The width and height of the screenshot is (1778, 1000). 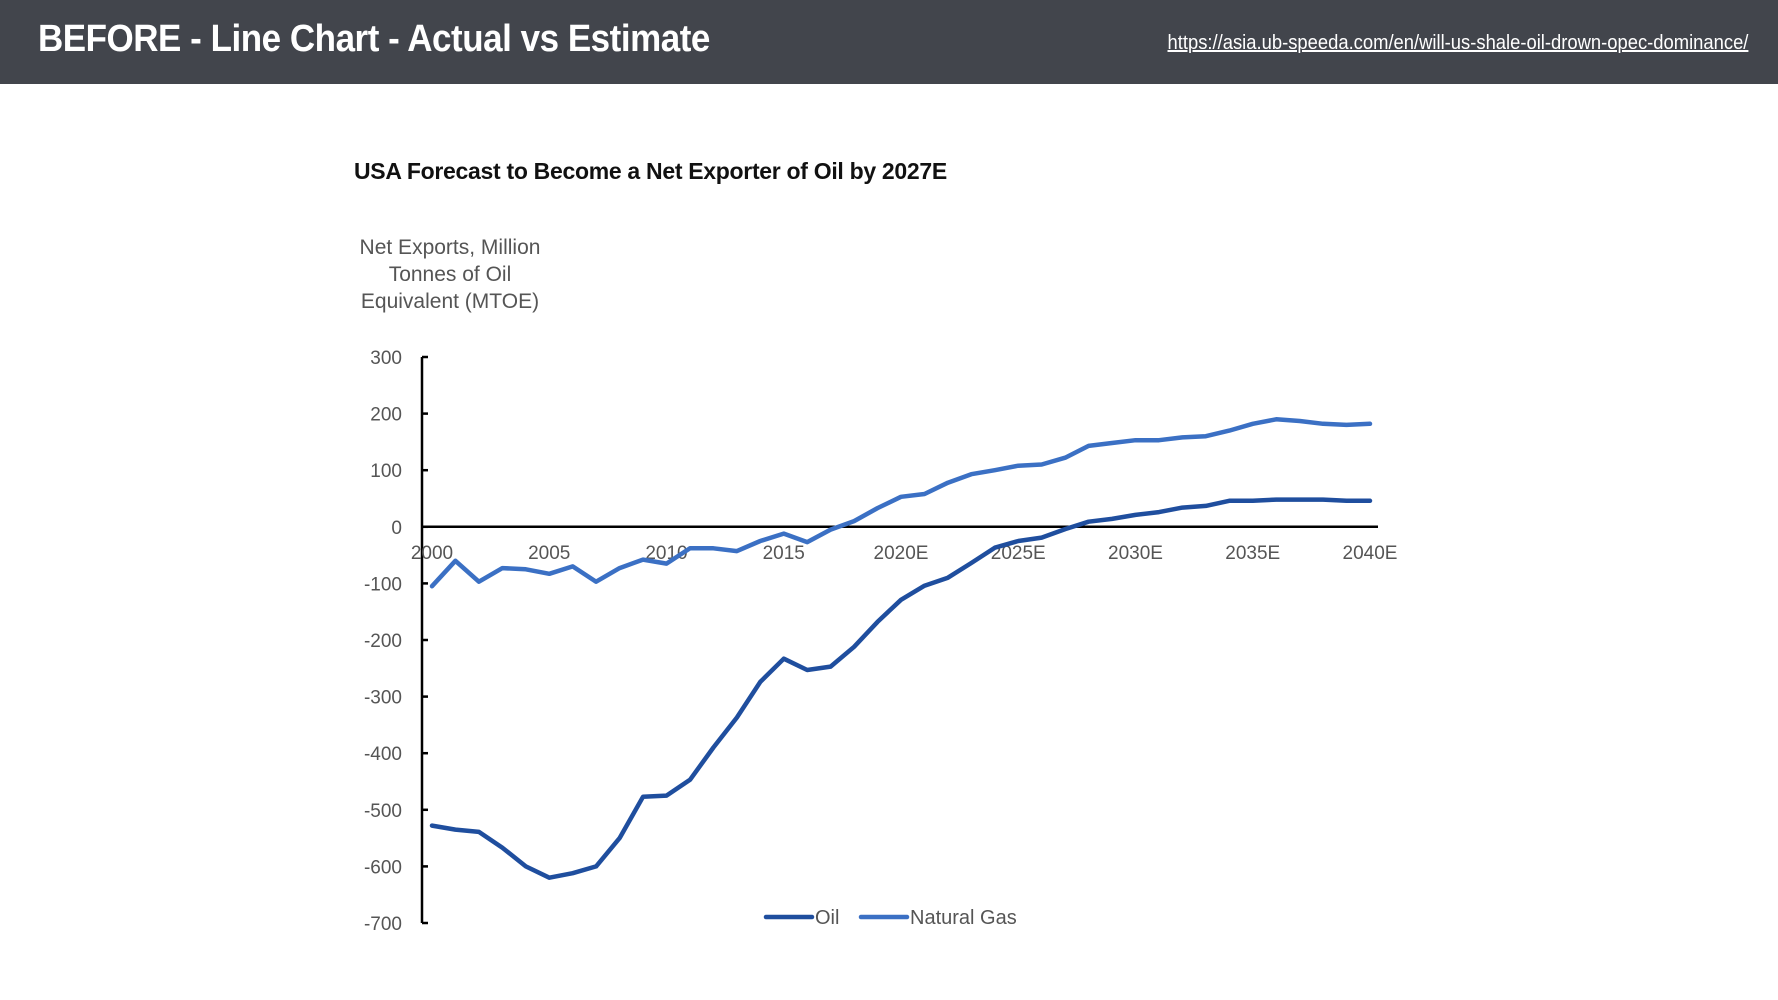 I want to click on y-tick-label: 200, so click(x=386, y=415).